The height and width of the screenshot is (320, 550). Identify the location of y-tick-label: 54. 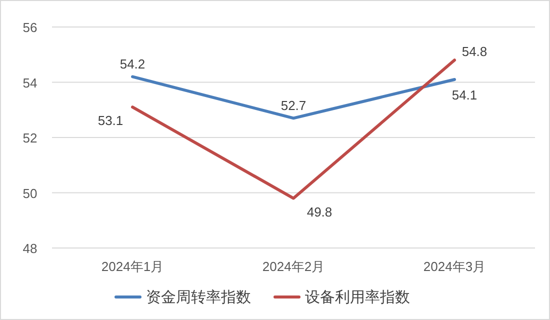
(30, 82).